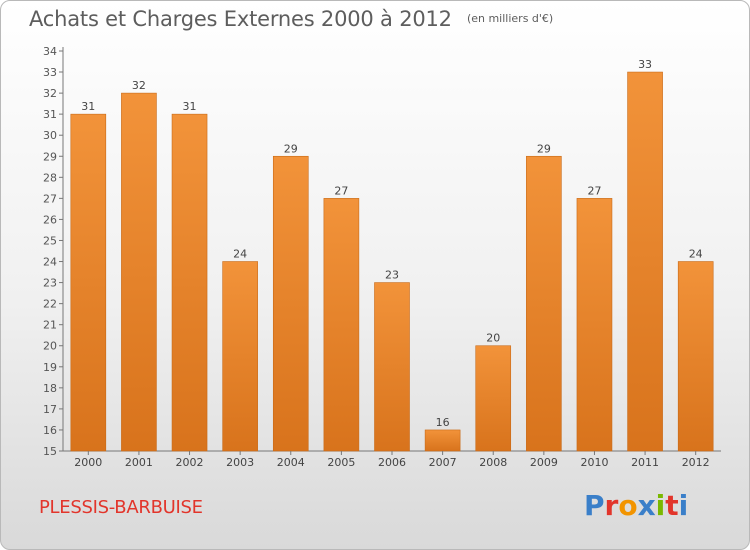  I want to click on y-tick-label: 15, so click(50, 451).